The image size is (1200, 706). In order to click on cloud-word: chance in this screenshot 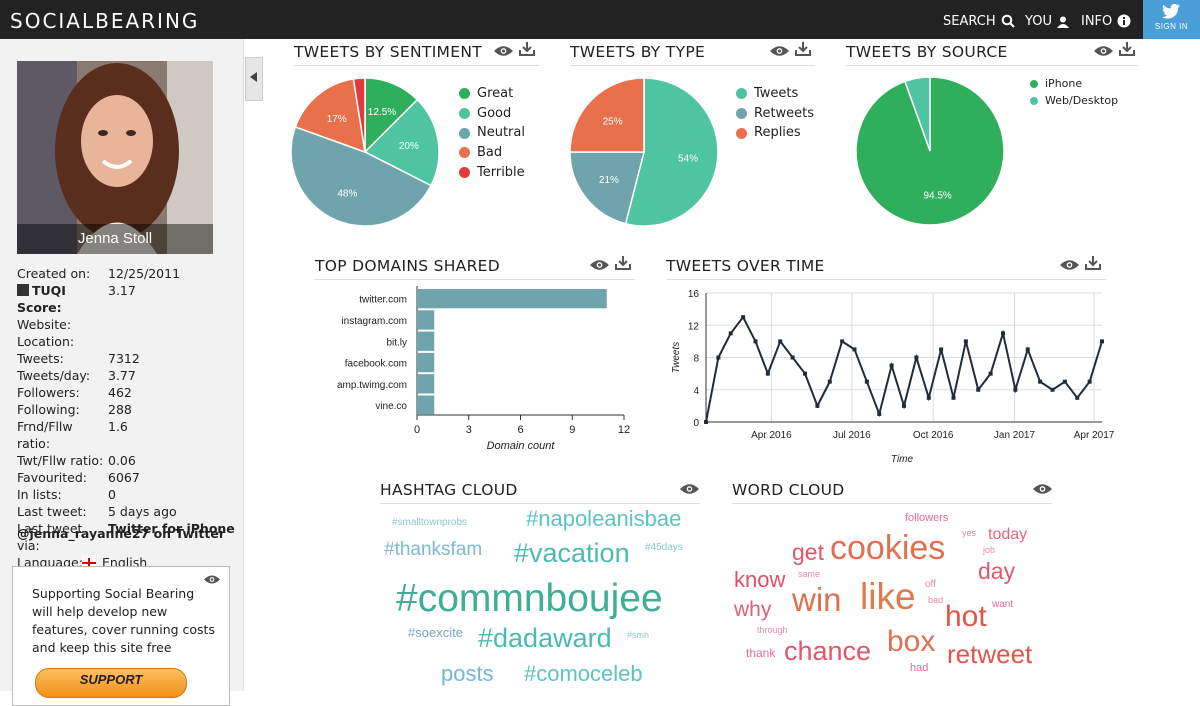, I will do `click(828, 651)`.